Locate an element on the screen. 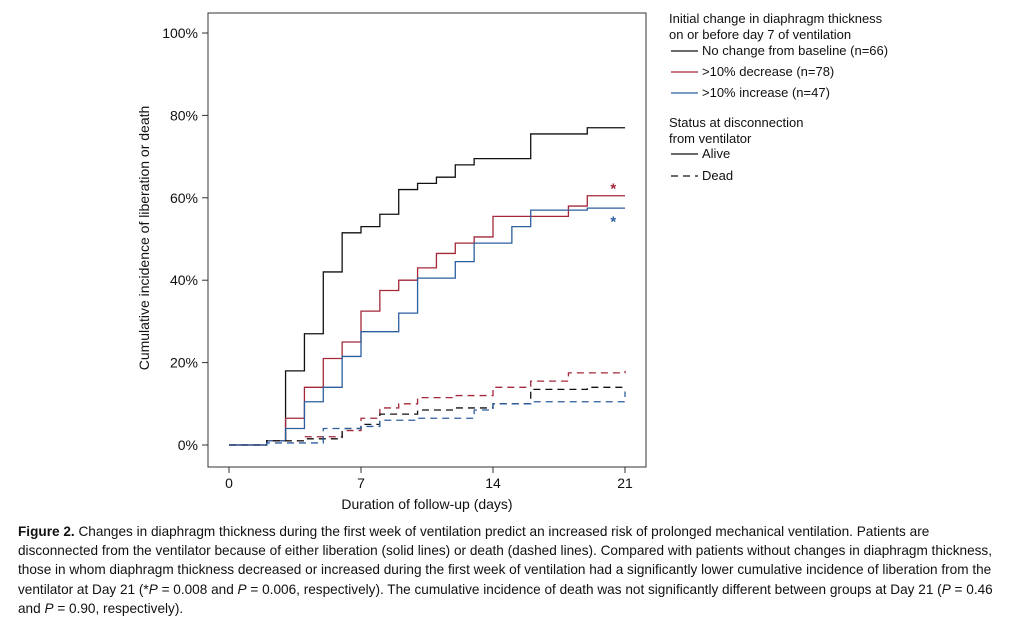  caption-text-5: = 0.90, respectively). is located at coordinates (118, 608).